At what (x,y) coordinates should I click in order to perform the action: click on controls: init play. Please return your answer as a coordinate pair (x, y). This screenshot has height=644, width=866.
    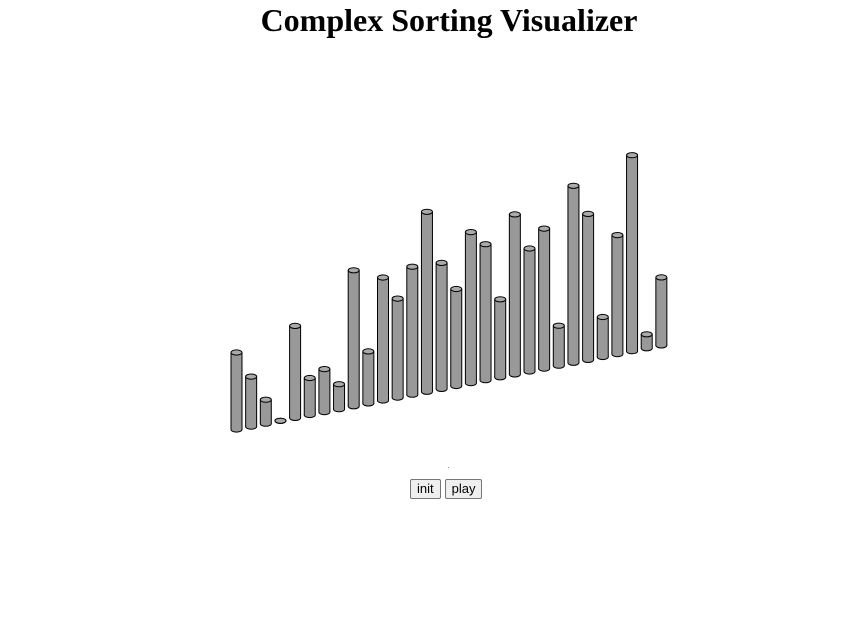
    Looking at the image, I should click on (446, 489).